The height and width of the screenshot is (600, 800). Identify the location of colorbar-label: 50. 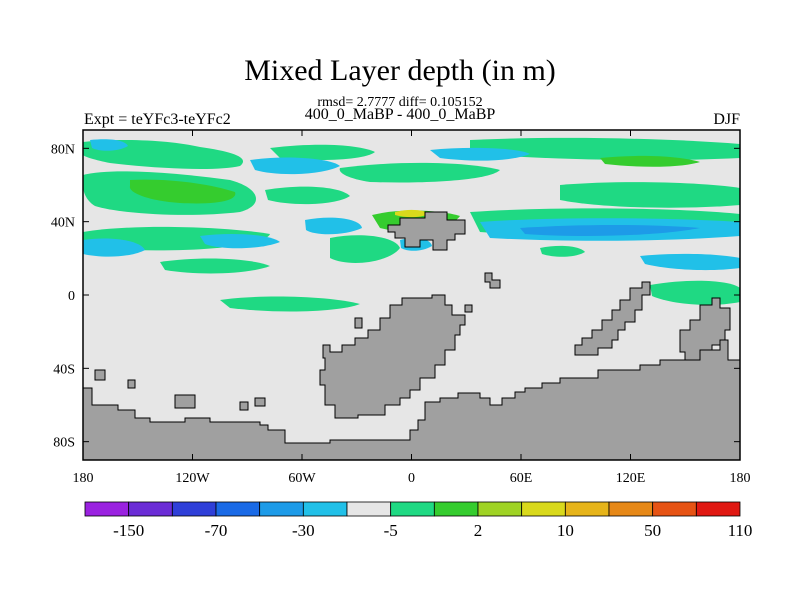
(652, 530).